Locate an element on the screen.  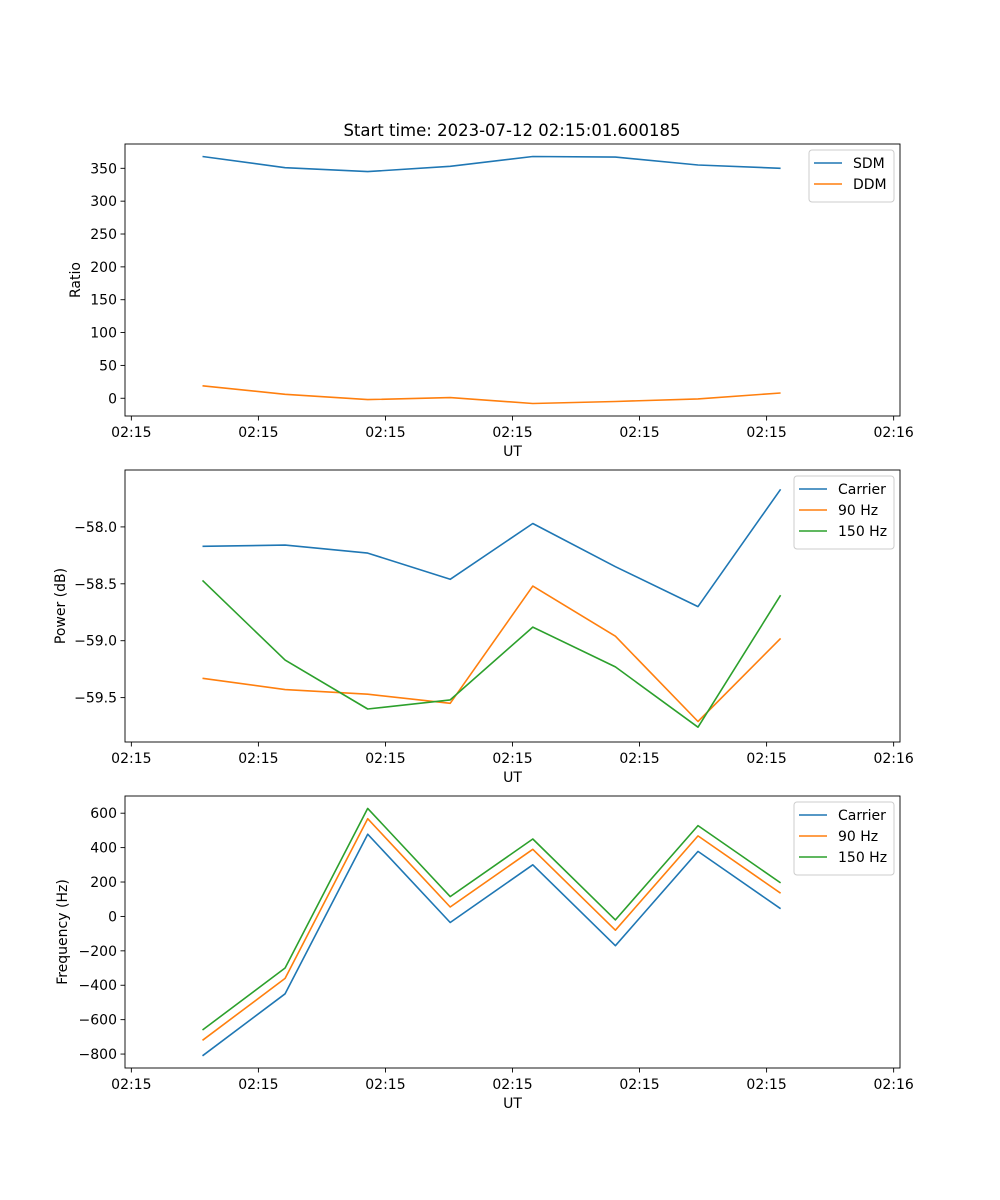
y-tick-label: −59.5 is located at coordinates (95, 699).